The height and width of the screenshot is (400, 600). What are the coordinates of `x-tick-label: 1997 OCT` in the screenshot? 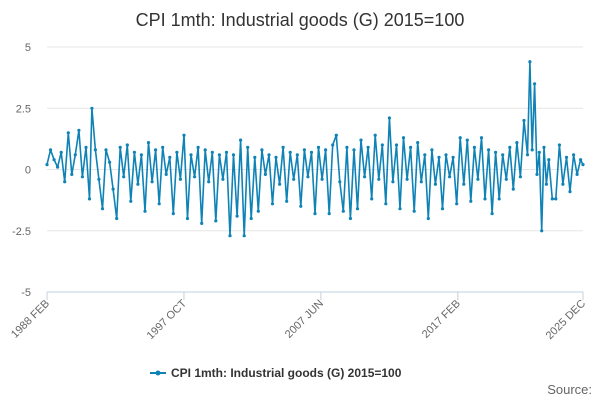 It's located at (167, 319).